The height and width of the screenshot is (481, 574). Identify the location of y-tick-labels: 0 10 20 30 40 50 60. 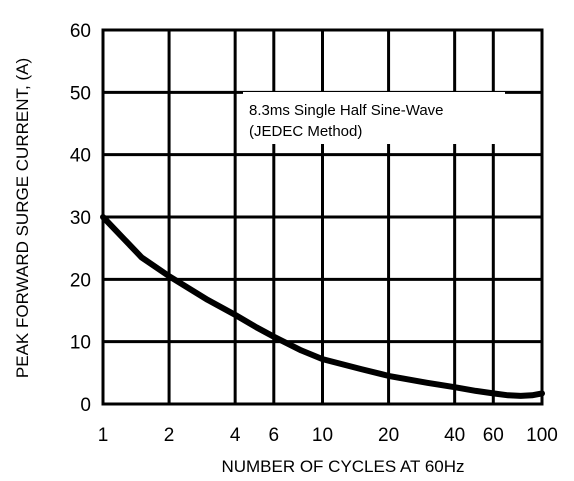
(80, 218).